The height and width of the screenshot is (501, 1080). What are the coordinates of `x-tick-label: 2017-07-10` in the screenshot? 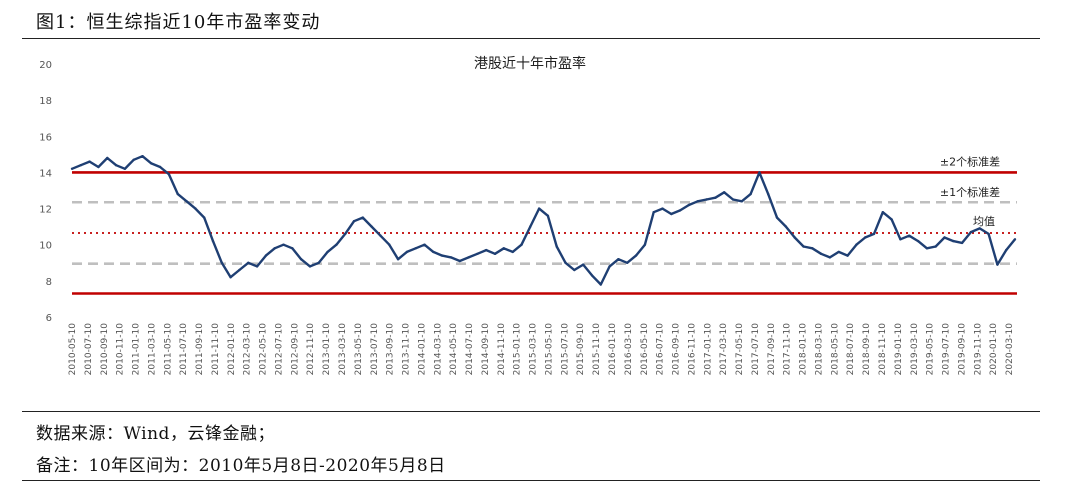 It's located at (756, 349).